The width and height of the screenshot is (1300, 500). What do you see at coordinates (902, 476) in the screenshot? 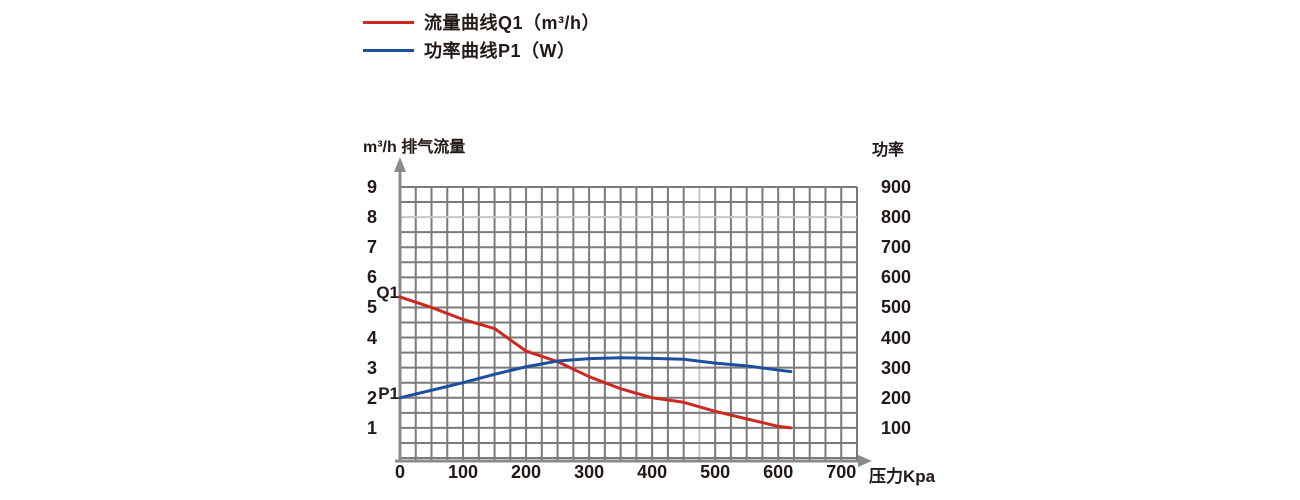
I see `x-axis-title: 压力Kpa` at bounding box center [902, 476].